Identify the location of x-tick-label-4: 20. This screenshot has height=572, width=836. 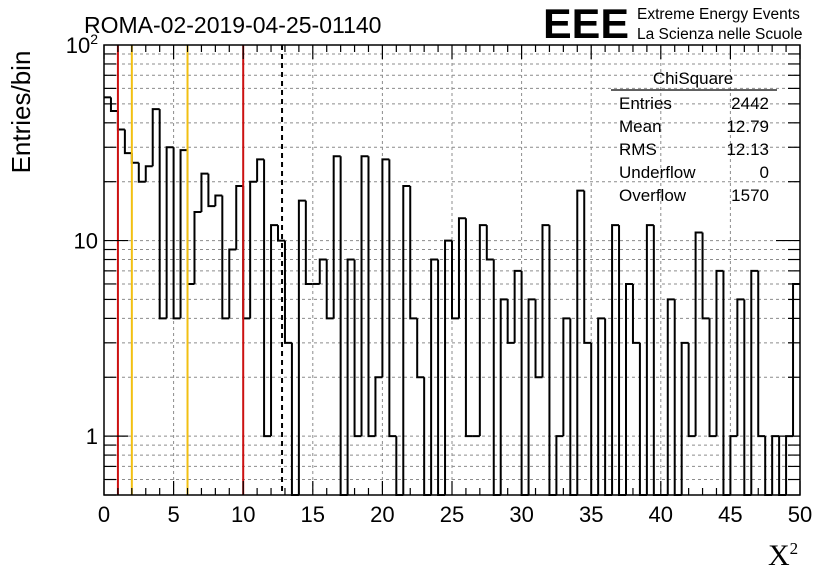
(382, 514).